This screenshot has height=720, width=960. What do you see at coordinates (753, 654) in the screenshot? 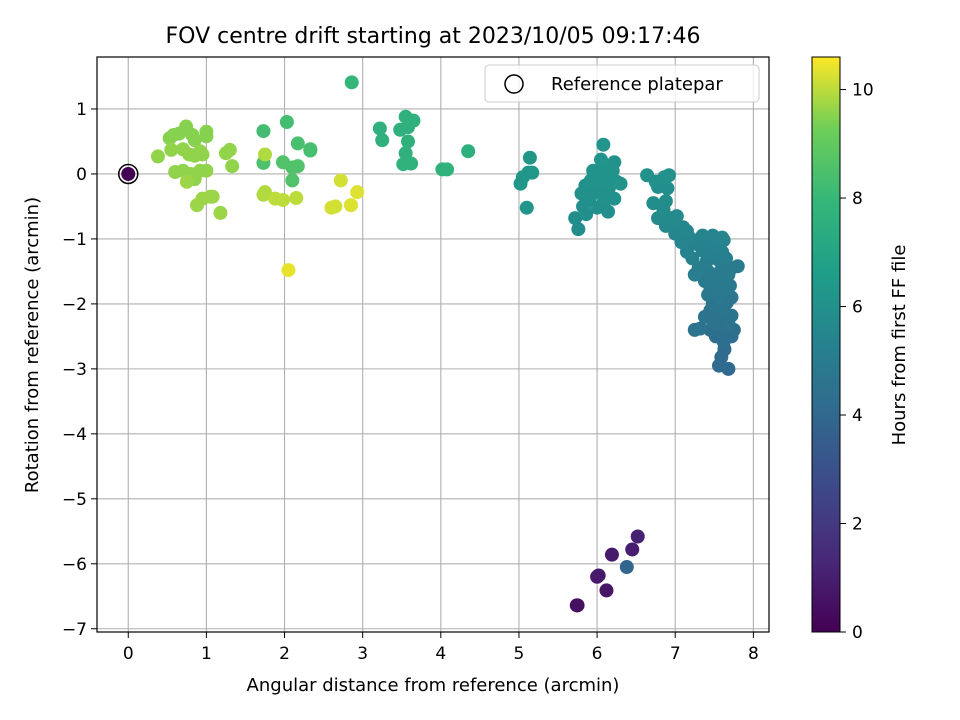
I see `x-tick-label: 8` at bounding box center [753, 654].